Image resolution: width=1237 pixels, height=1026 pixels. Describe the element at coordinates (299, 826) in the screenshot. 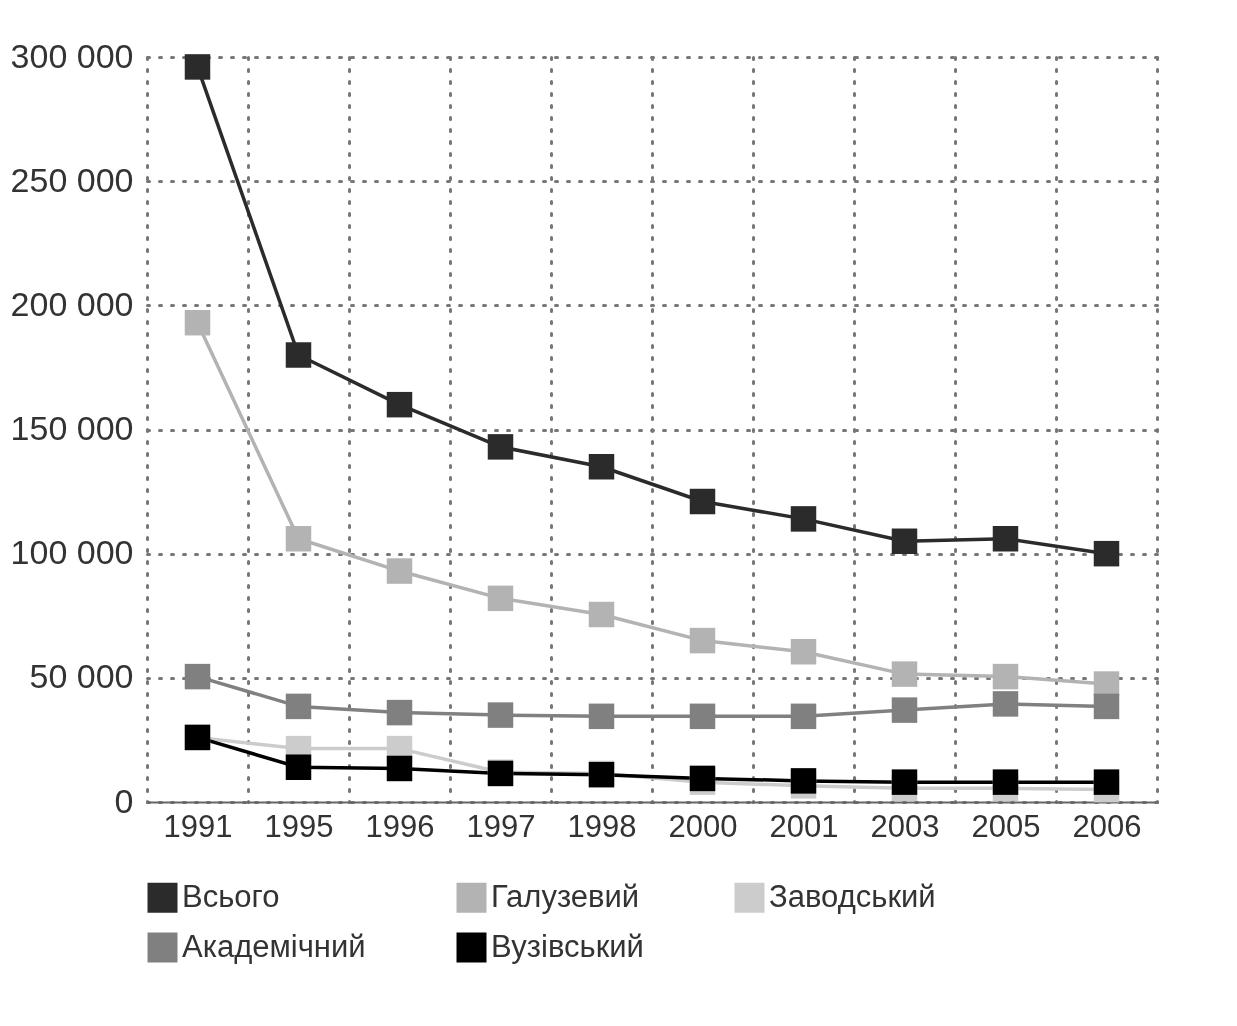

I see `x-tick-label: 1995` at that location.